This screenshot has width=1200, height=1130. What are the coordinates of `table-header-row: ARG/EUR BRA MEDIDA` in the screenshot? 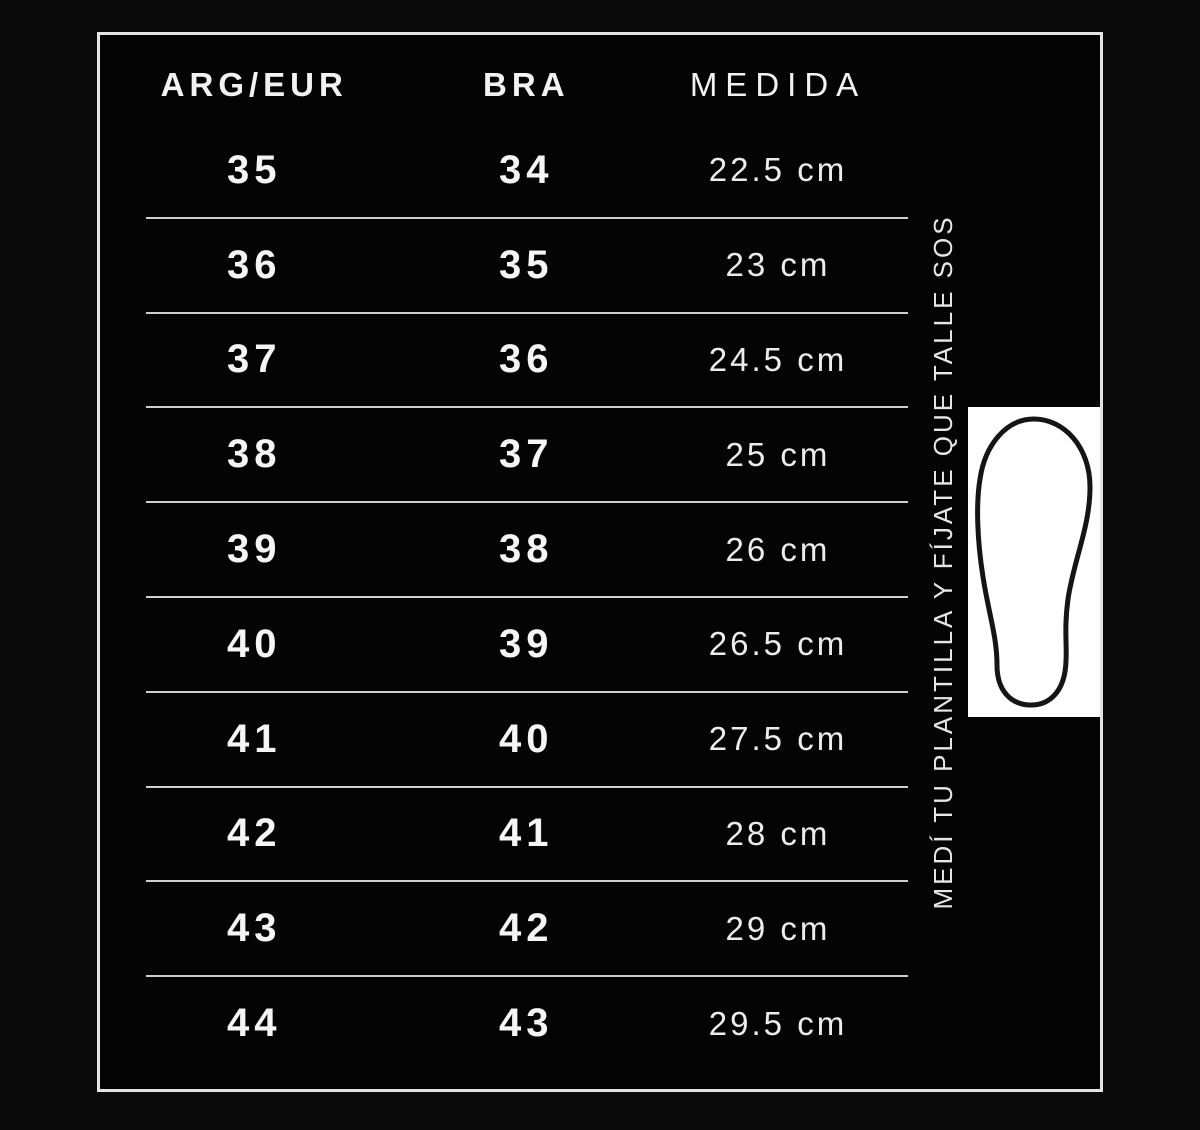 It's located at (506, 85).